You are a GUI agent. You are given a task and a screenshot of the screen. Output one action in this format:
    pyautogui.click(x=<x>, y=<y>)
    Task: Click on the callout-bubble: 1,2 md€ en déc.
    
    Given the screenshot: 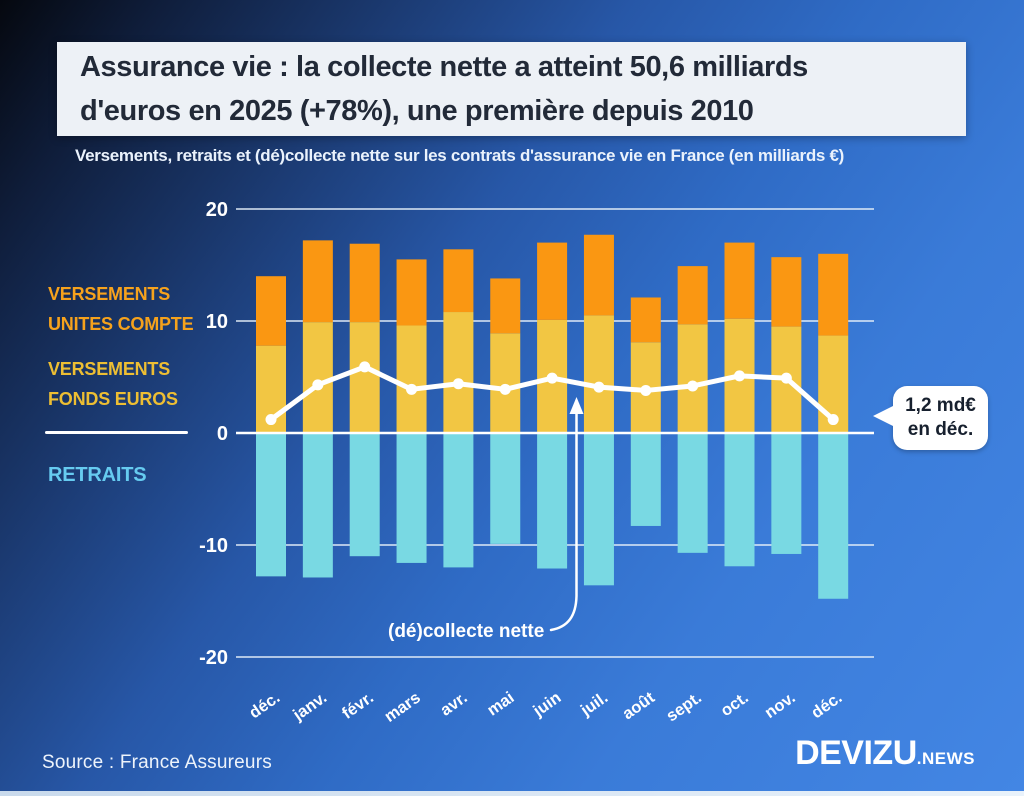 What is the action you would take?
    pyautogui.click(x=930, y=418)
    